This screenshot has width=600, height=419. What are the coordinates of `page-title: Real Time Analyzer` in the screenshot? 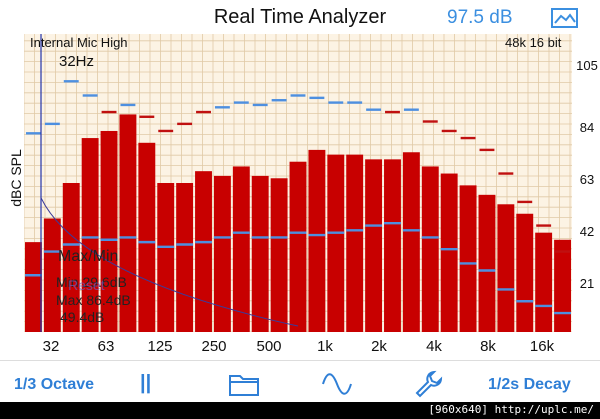 It's located at (300, 17).